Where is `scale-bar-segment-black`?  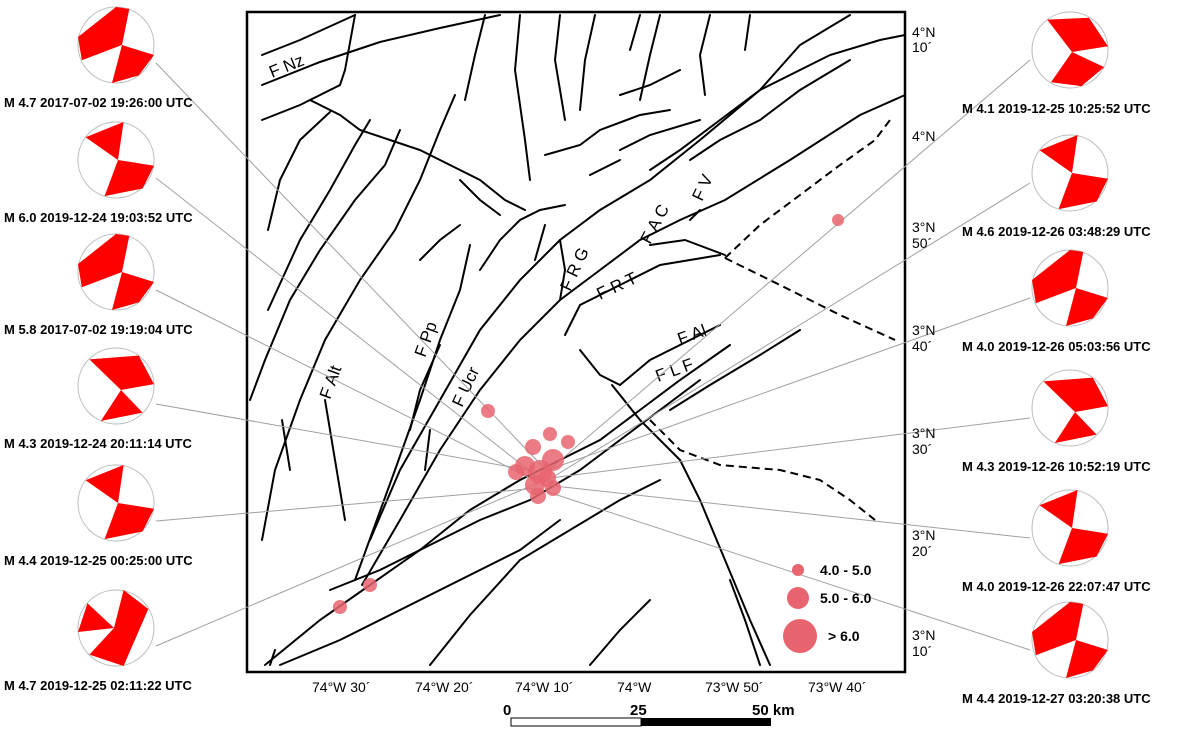 scale-bar-segment-black is located at coordinates (706, 722).